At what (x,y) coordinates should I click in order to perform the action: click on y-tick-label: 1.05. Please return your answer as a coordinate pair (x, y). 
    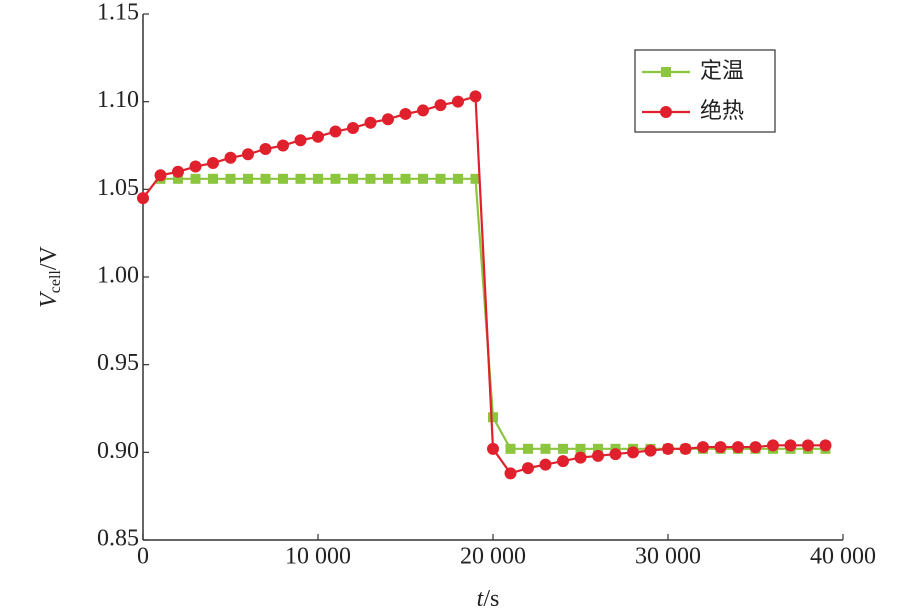
    Looking at the image, I should click on (118, 188).